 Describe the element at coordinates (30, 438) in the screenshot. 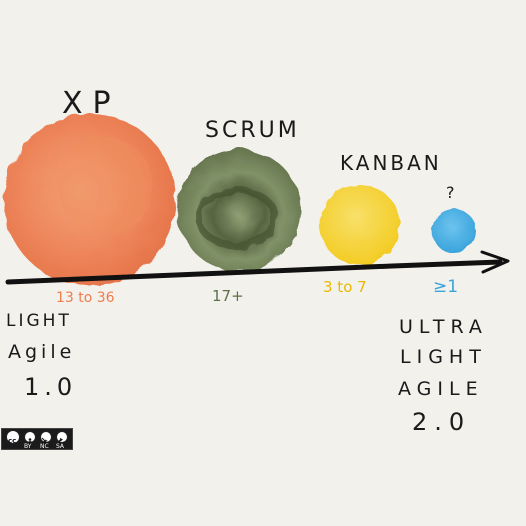

I see `by-icon` at that location.